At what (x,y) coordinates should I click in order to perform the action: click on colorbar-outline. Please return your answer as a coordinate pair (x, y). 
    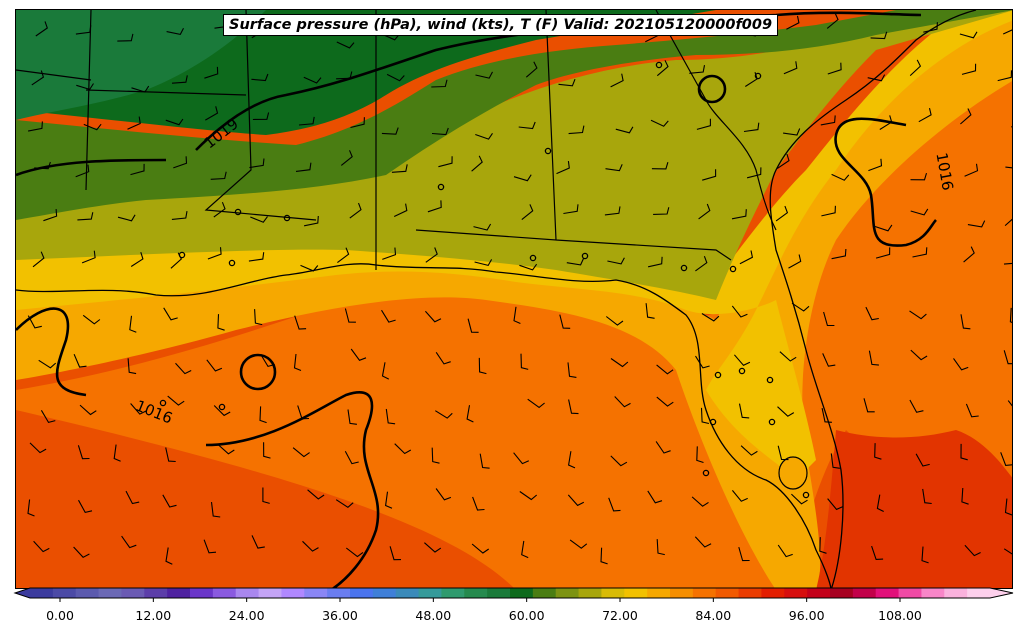
    Looking at the image, I should click on (513, 593).